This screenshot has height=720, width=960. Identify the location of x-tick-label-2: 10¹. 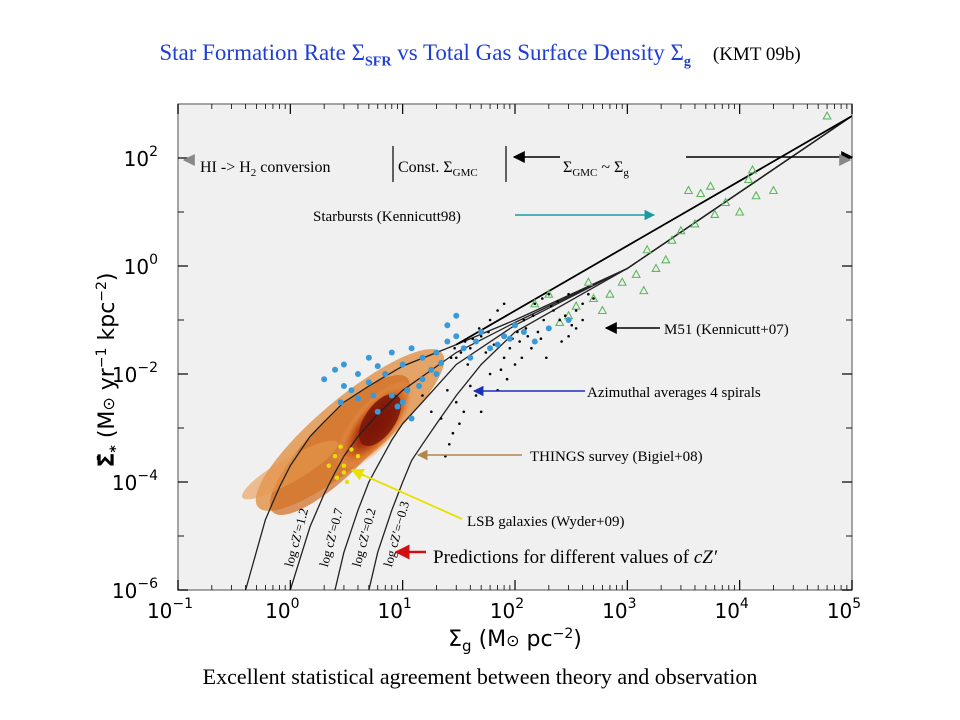
(394, 609).